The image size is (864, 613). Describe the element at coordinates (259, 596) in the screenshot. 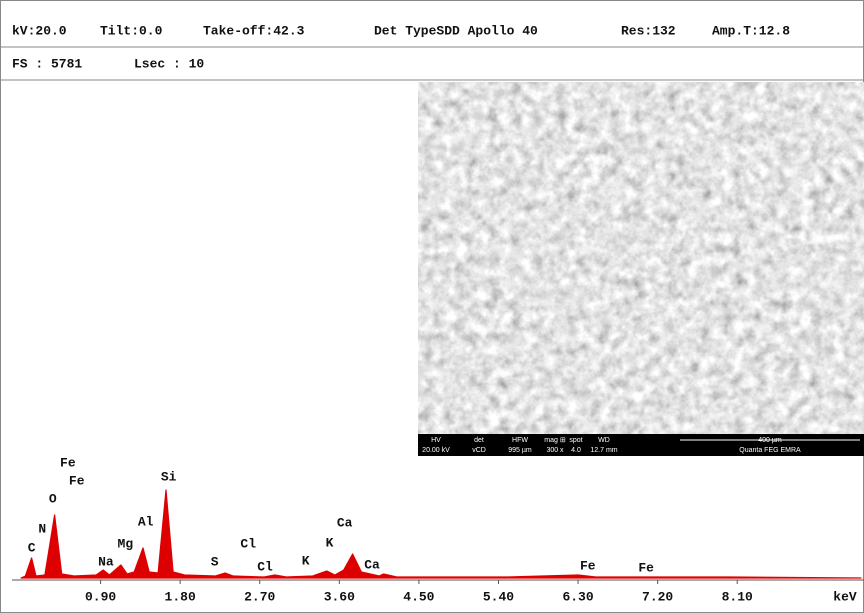

I see `x-tick-label: 2.70` at that location.